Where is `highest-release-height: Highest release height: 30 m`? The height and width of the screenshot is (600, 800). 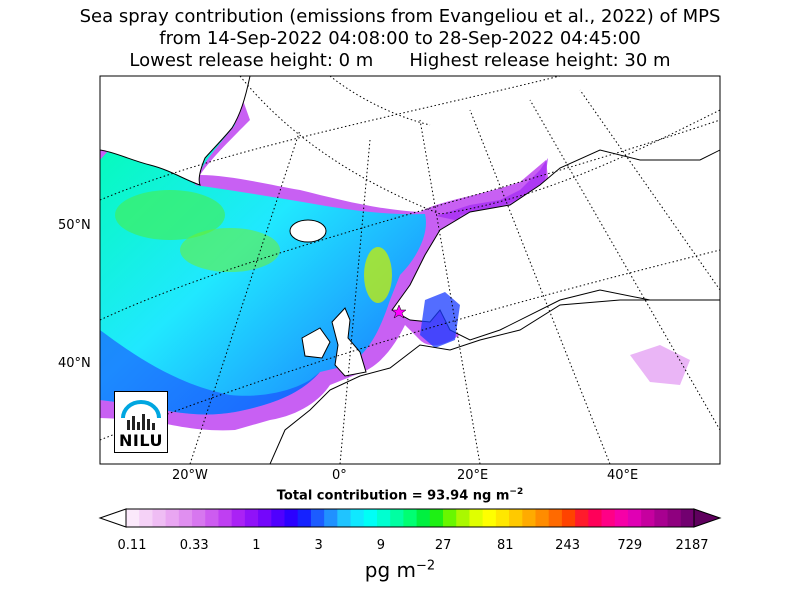
highest-release-height: Highest release height: 30 m is located at coordinates (540, 60).